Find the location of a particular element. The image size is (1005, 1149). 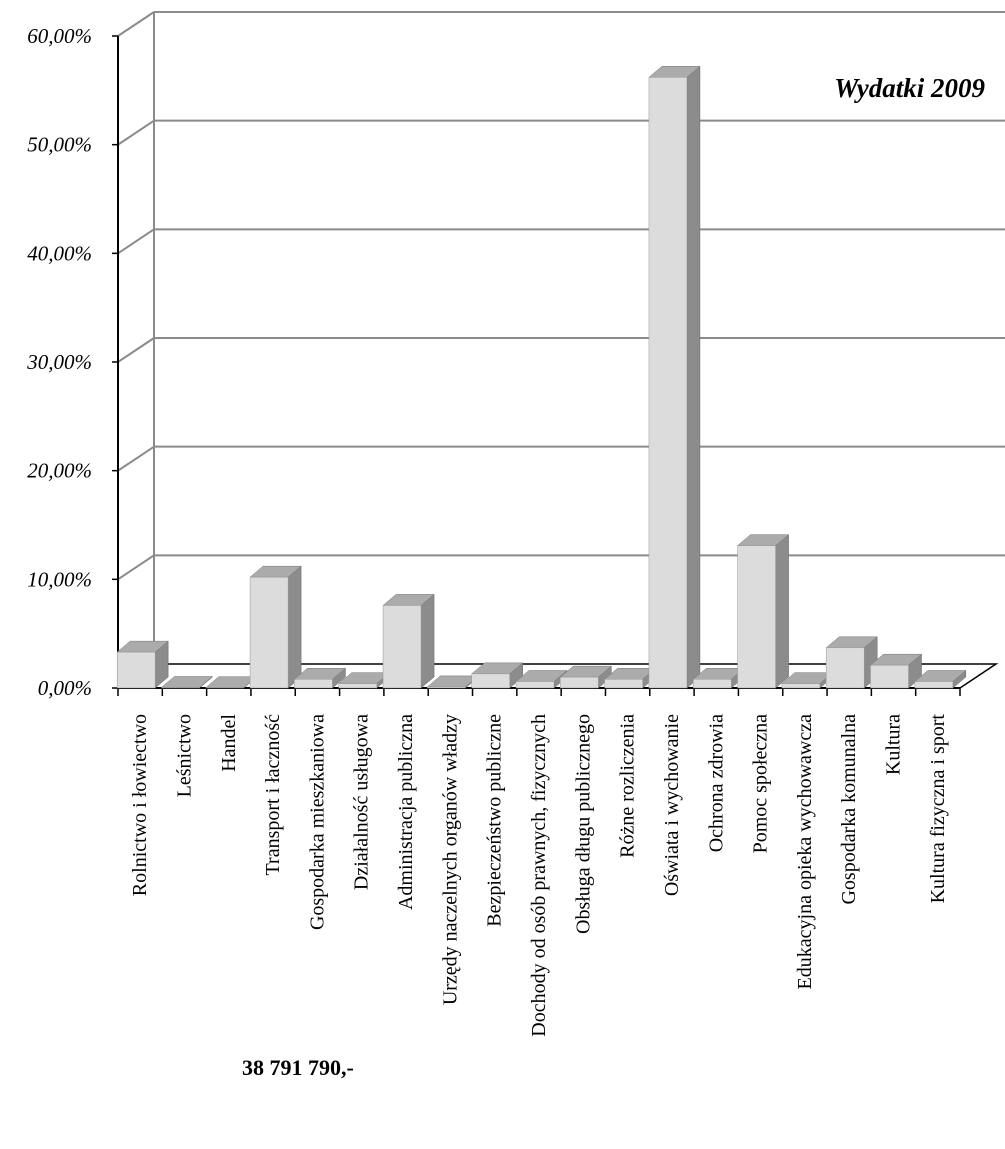

y-tick-label: 0,00% is located at coordinates (65, 688).